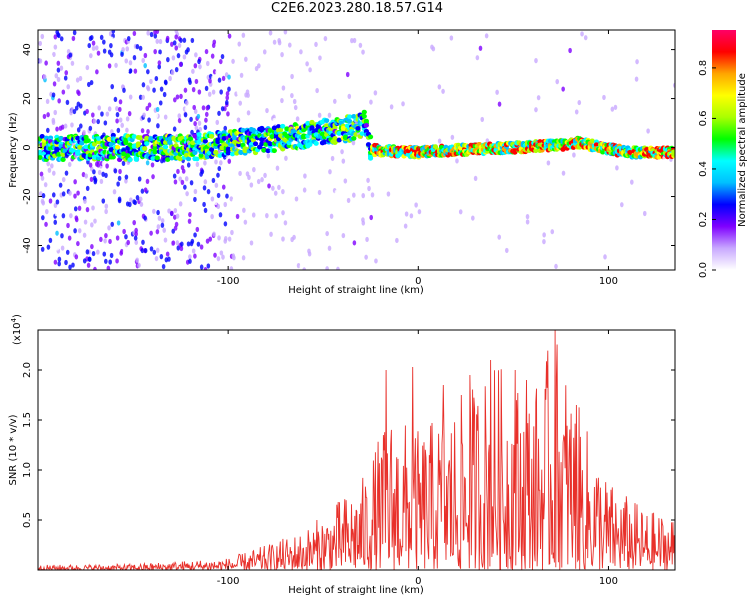 This screenshot has height=600, width=750. Describe the element at coordinates (608, 281) in the screenshot. I see `x-tick-label: 100` at that location.